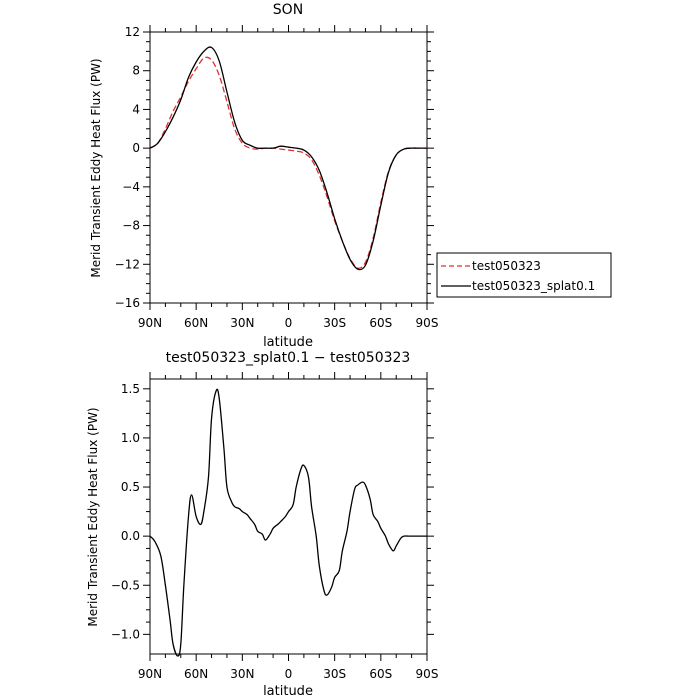  Describe the element at coordinates (127, 303) in the screenshot. I see `top-y-tick-label: −16` at that location.